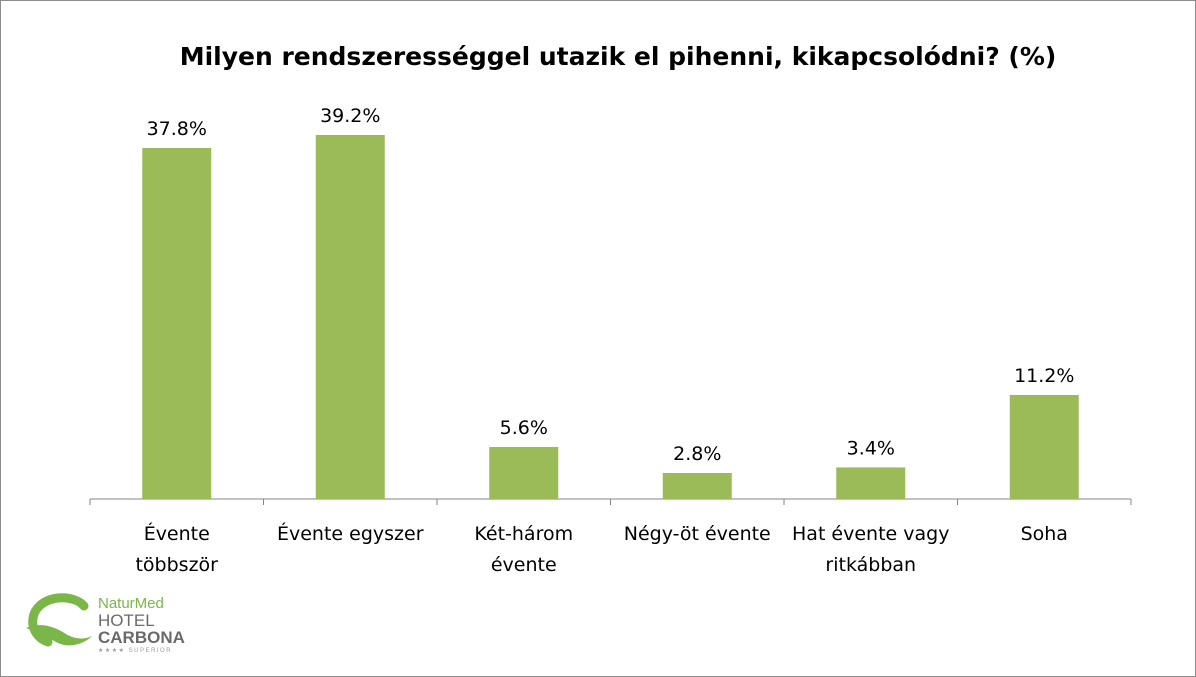  I want to click on x-tick-label: többször, so click(176, 565).